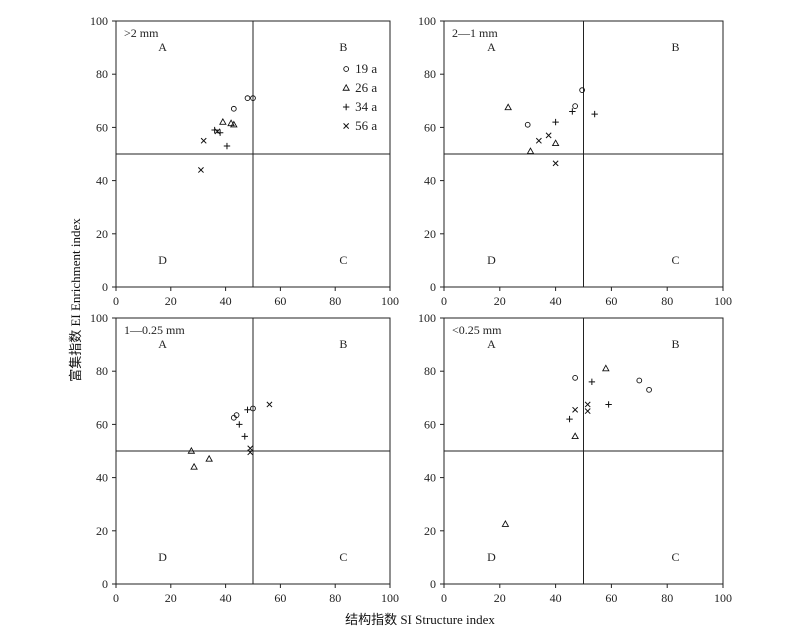  I want to click on panel-title: <0.25 mm, so click(477, 330).